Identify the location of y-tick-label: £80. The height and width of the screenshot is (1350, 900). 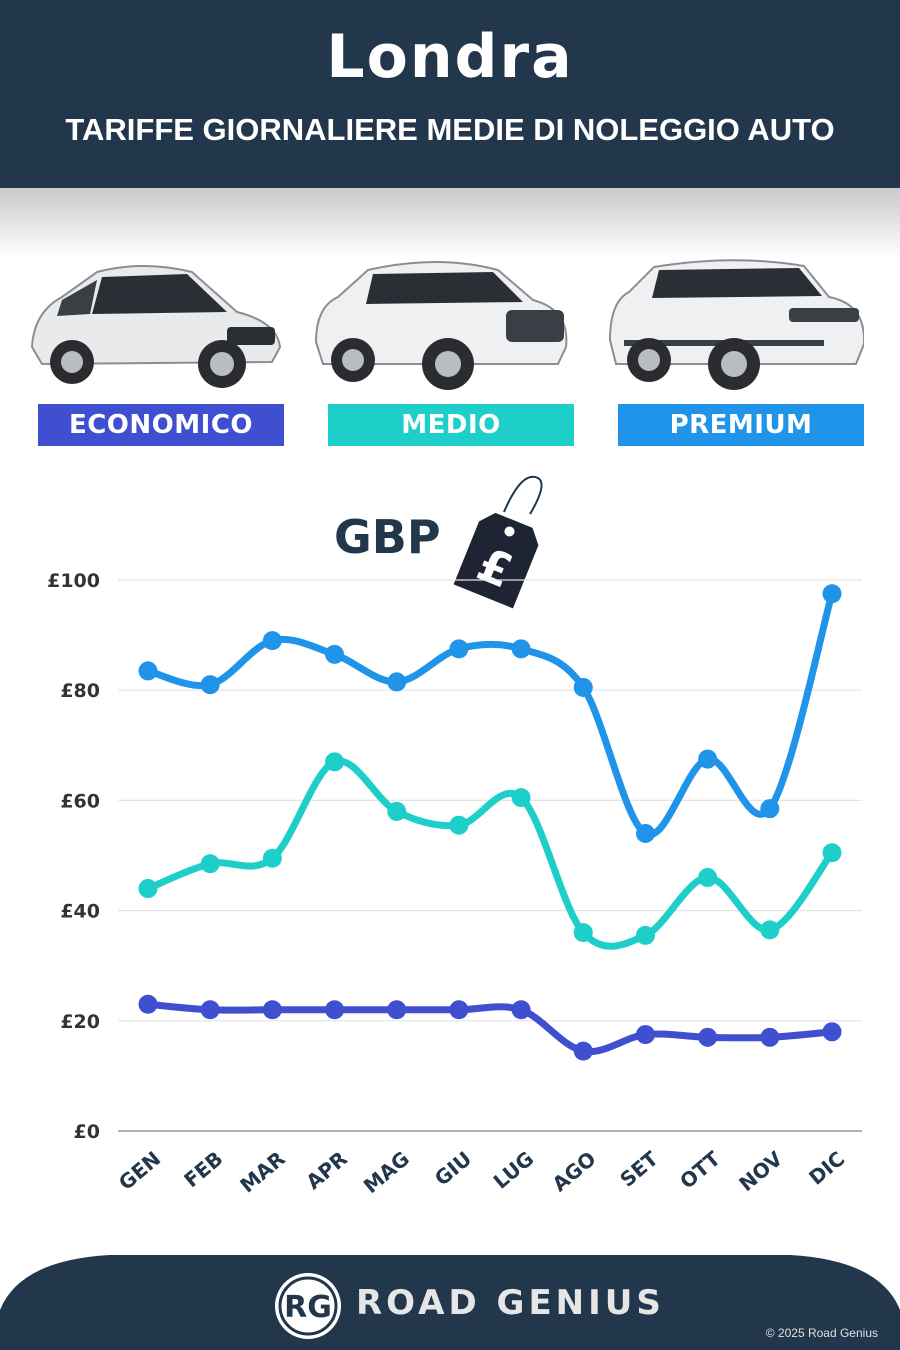
(80, 691).